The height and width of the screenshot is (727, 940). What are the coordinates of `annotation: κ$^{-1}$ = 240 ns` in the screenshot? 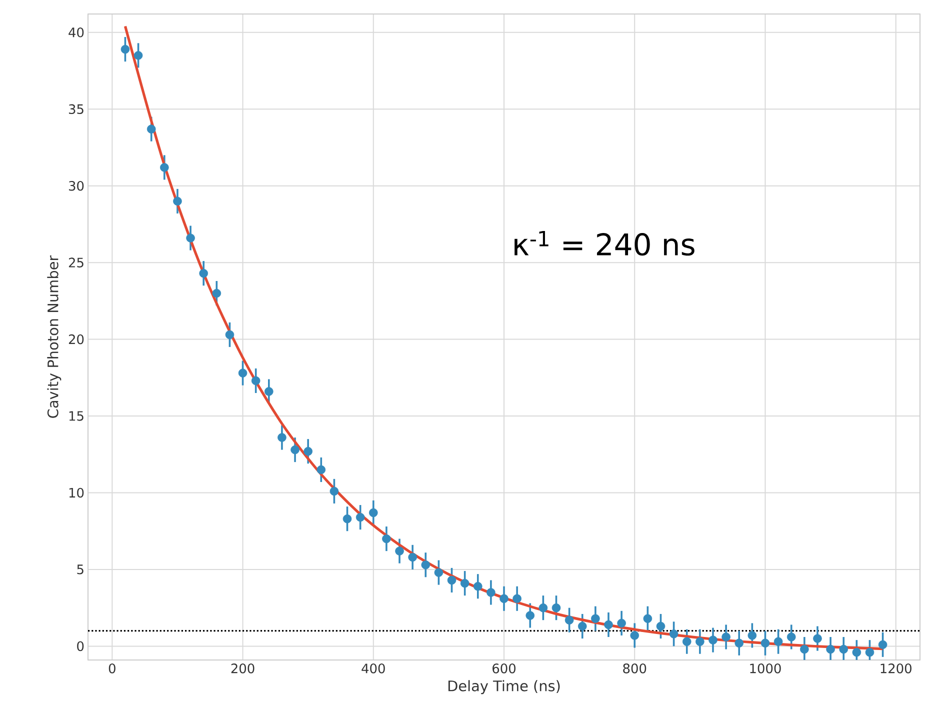 It's located at (604, 243).